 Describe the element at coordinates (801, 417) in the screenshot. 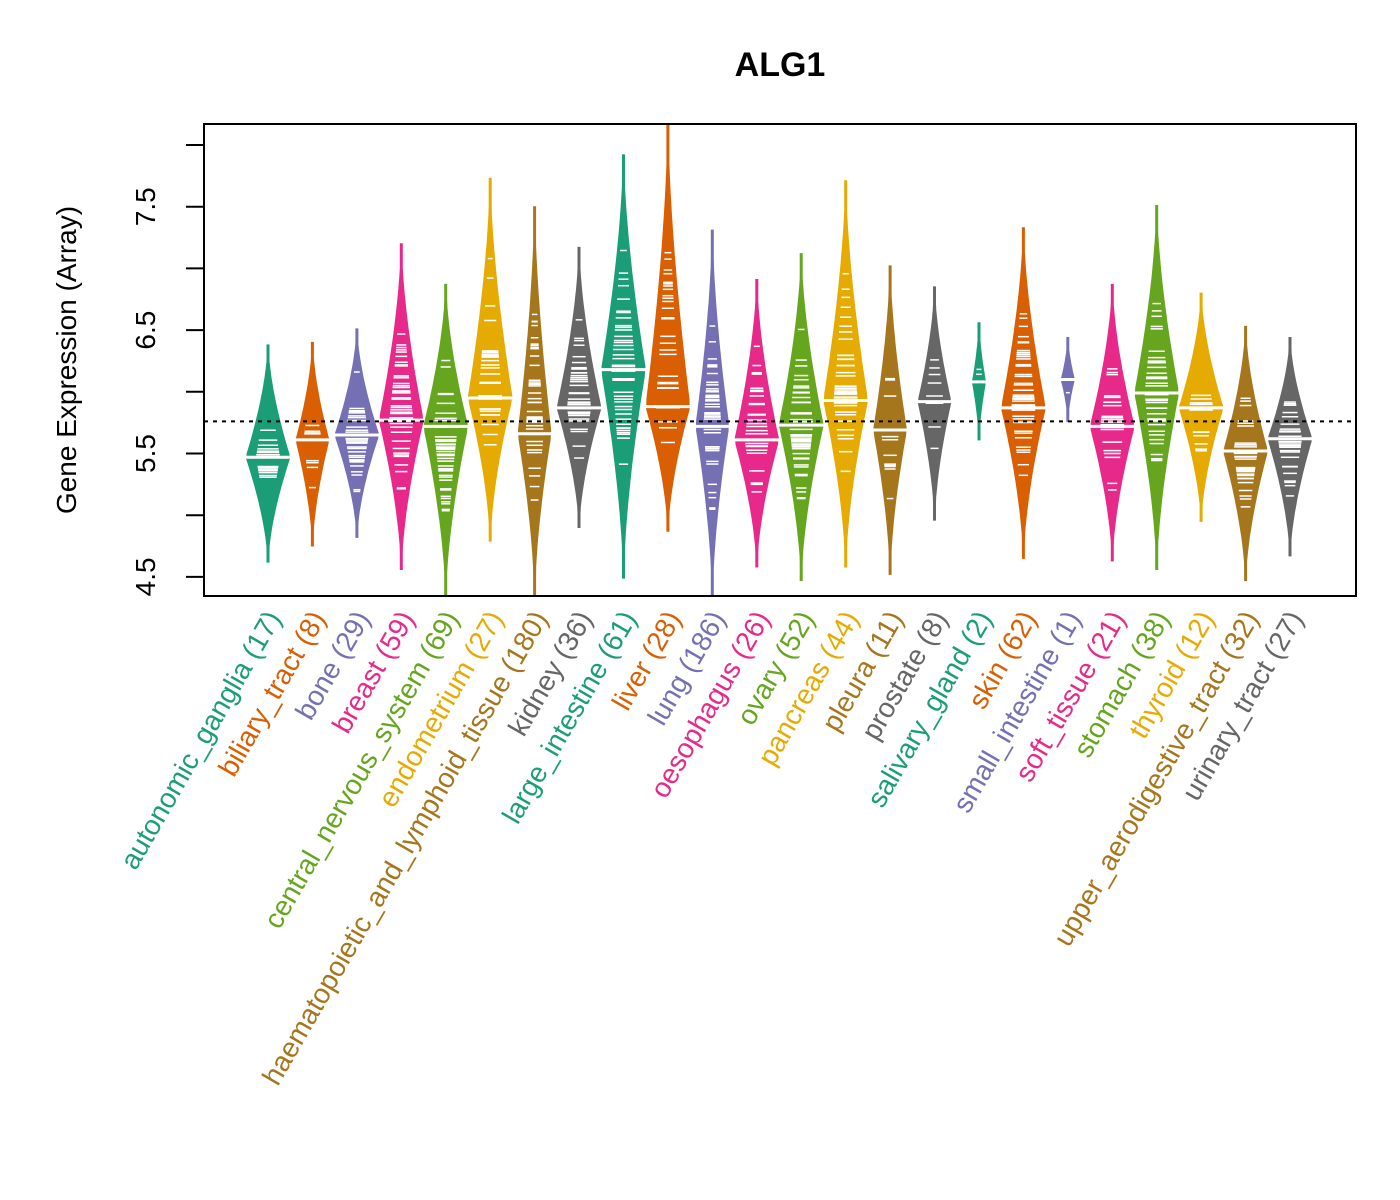

I see `violin-ovary` at that location.